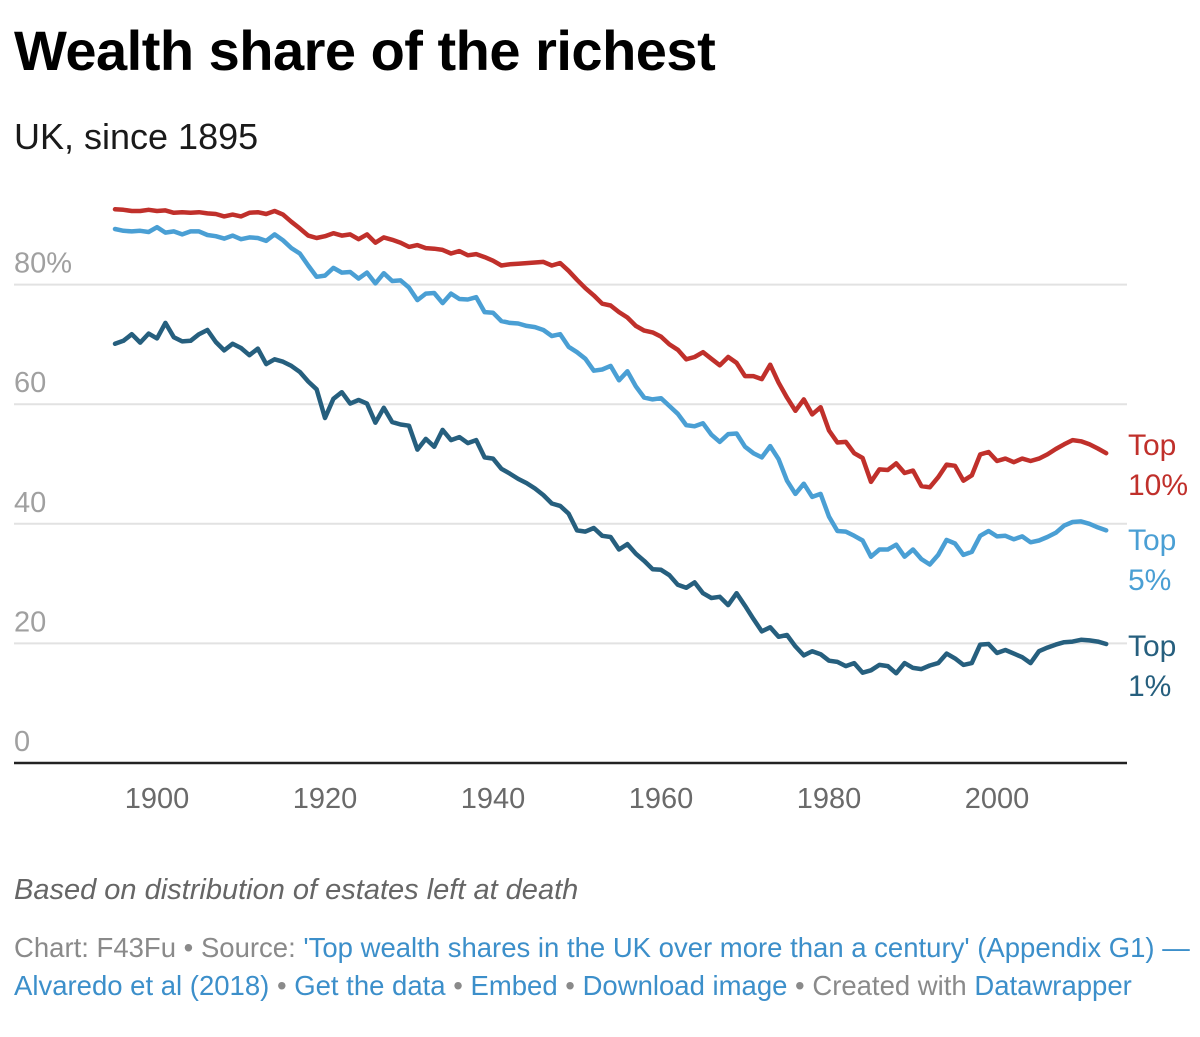 This screenshot has width=1200, height=1037. What do you see at coordinates (1149, 580) in the screenshot?
I see `series-label-top5: 5%` at bounding box center [1149, 580].